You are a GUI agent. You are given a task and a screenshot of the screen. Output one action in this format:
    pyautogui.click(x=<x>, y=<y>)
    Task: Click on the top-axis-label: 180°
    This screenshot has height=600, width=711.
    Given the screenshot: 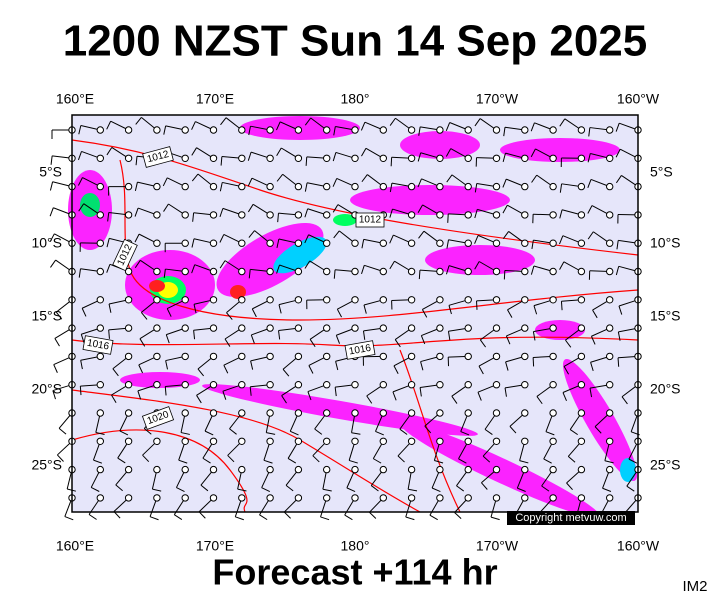 What is the action you would take?
    pyautogui.click(x=355, y=99)
    